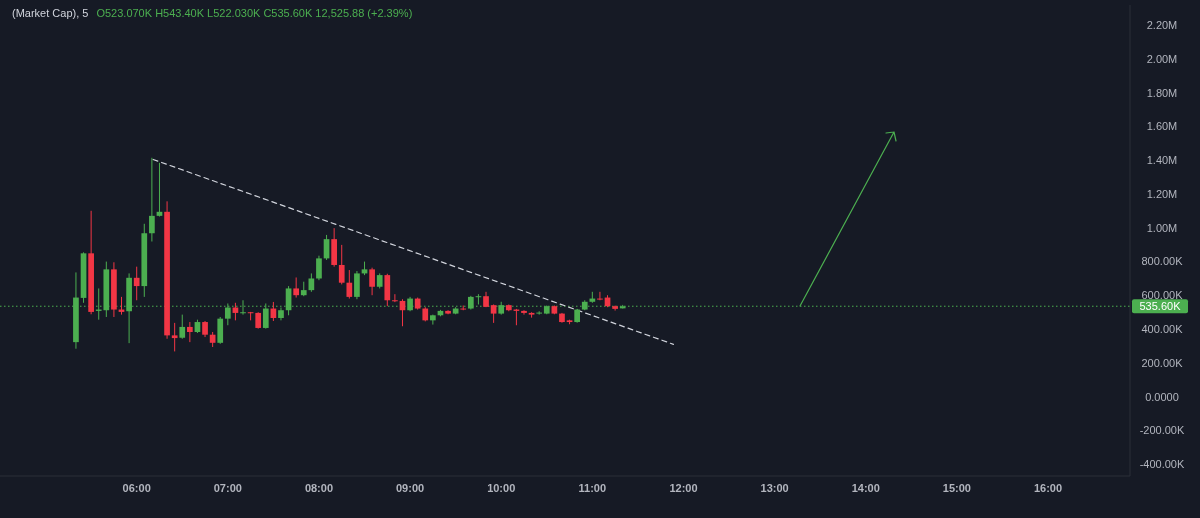 The width and height of the screenshot is (1200, 518). What do you see at coordinates (1162, 362) in the screenshot?
I see `y-tick-label: 200.00K` at bounding box center [1162, 362].